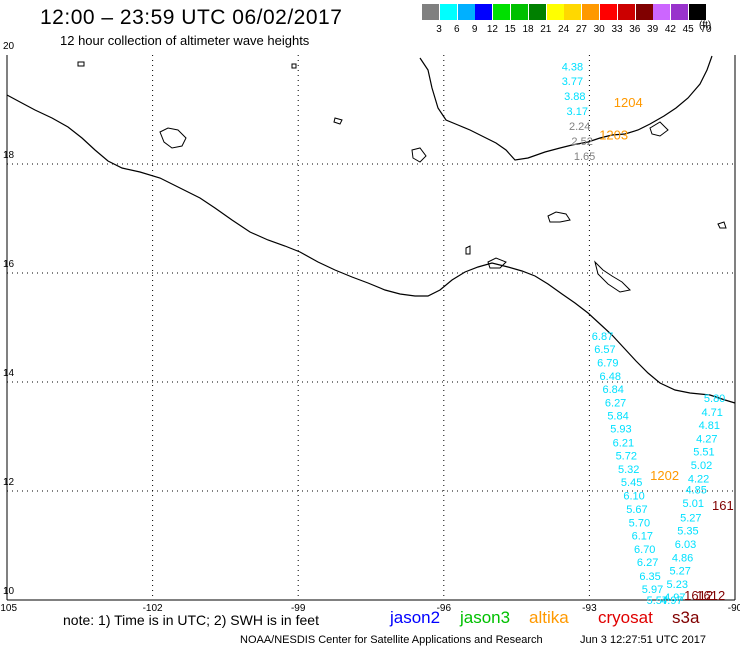 This screenshot has height=650, width=740. What do you see at coordinates (709, 426) in the screenshot?
I see `wave-height-label: 4.81` at bounding box center [709, 426].